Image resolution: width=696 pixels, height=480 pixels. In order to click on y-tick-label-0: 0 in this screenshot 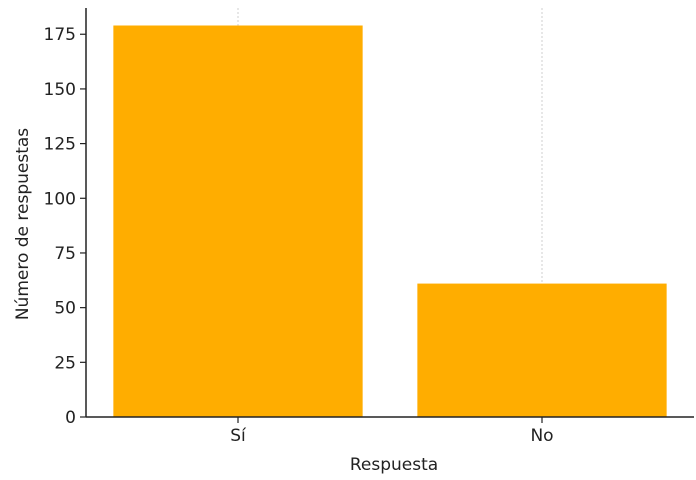, I will do `click(70, 418)`.